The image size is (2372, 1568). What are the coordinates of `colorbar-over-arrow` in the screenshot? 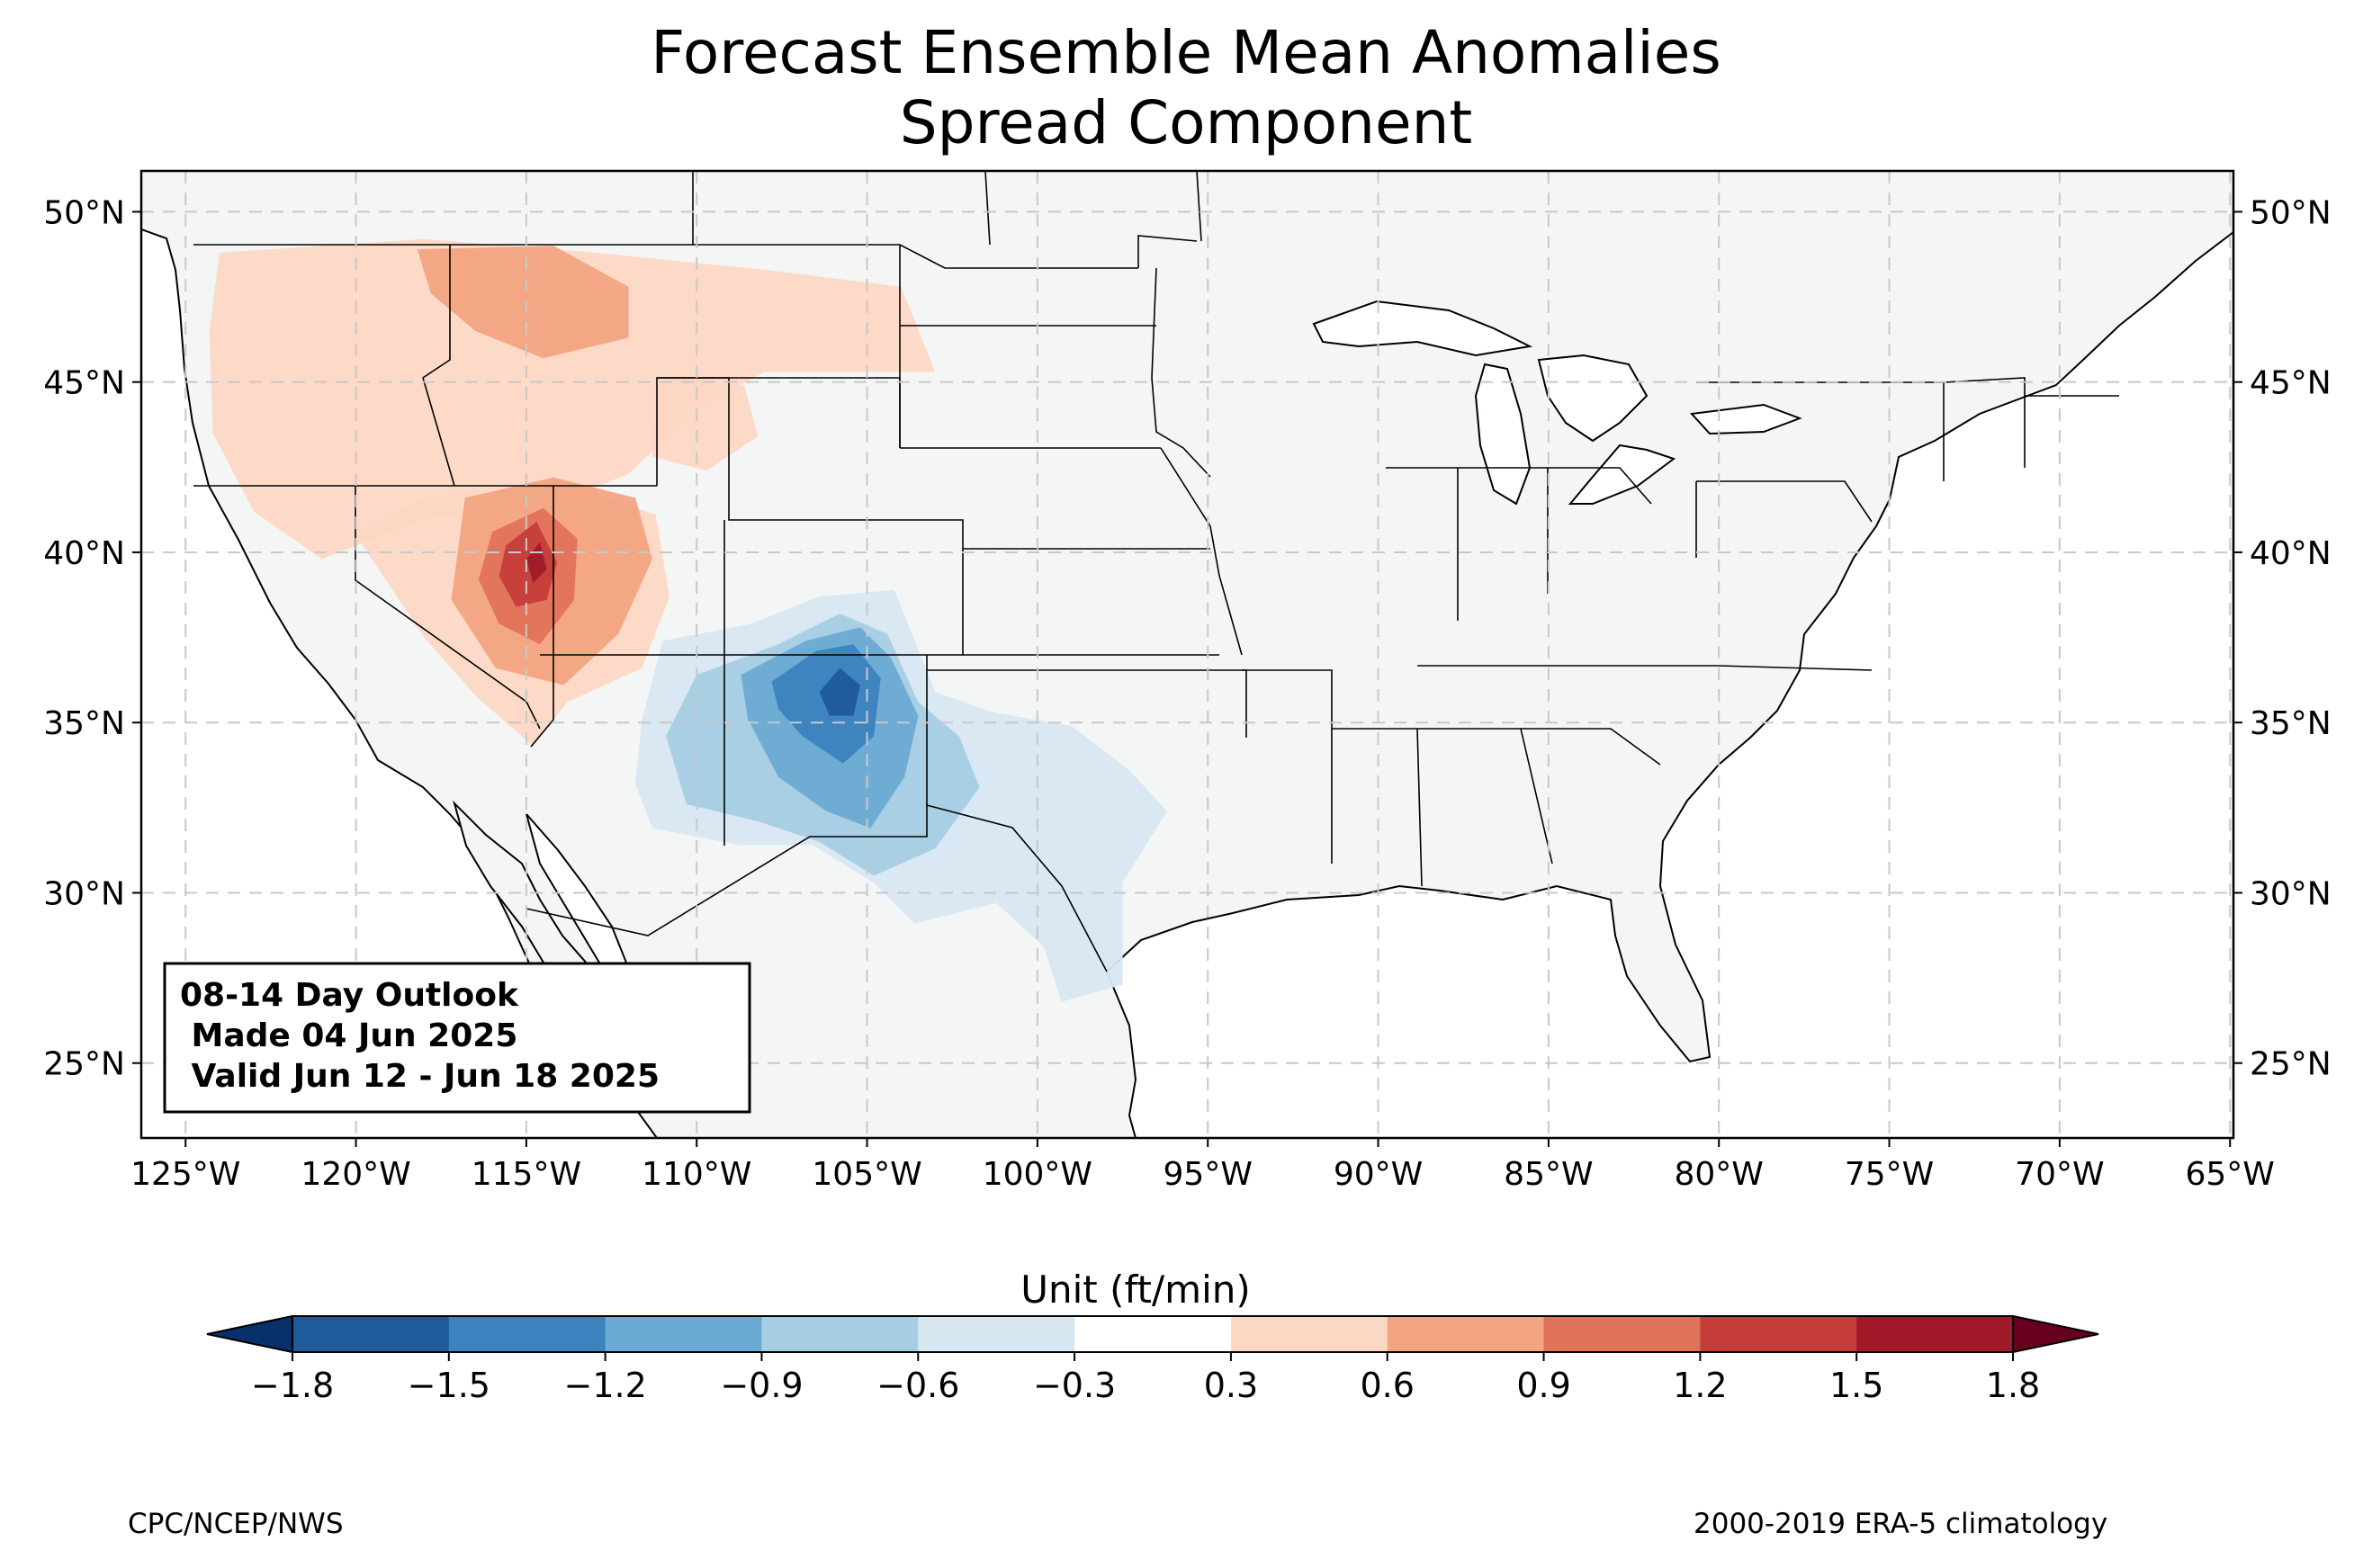 It's located at (2056, 1334).